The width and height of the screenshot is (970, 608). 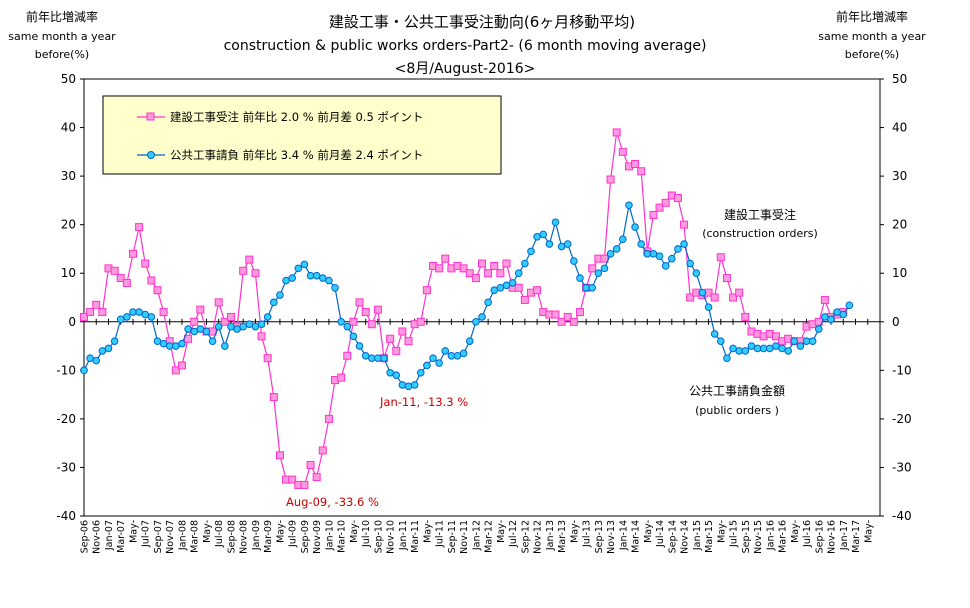 What do you see at coordinates (302, 135) in the screenshot?
I see `legend-box` at bounding box center [302, 135].